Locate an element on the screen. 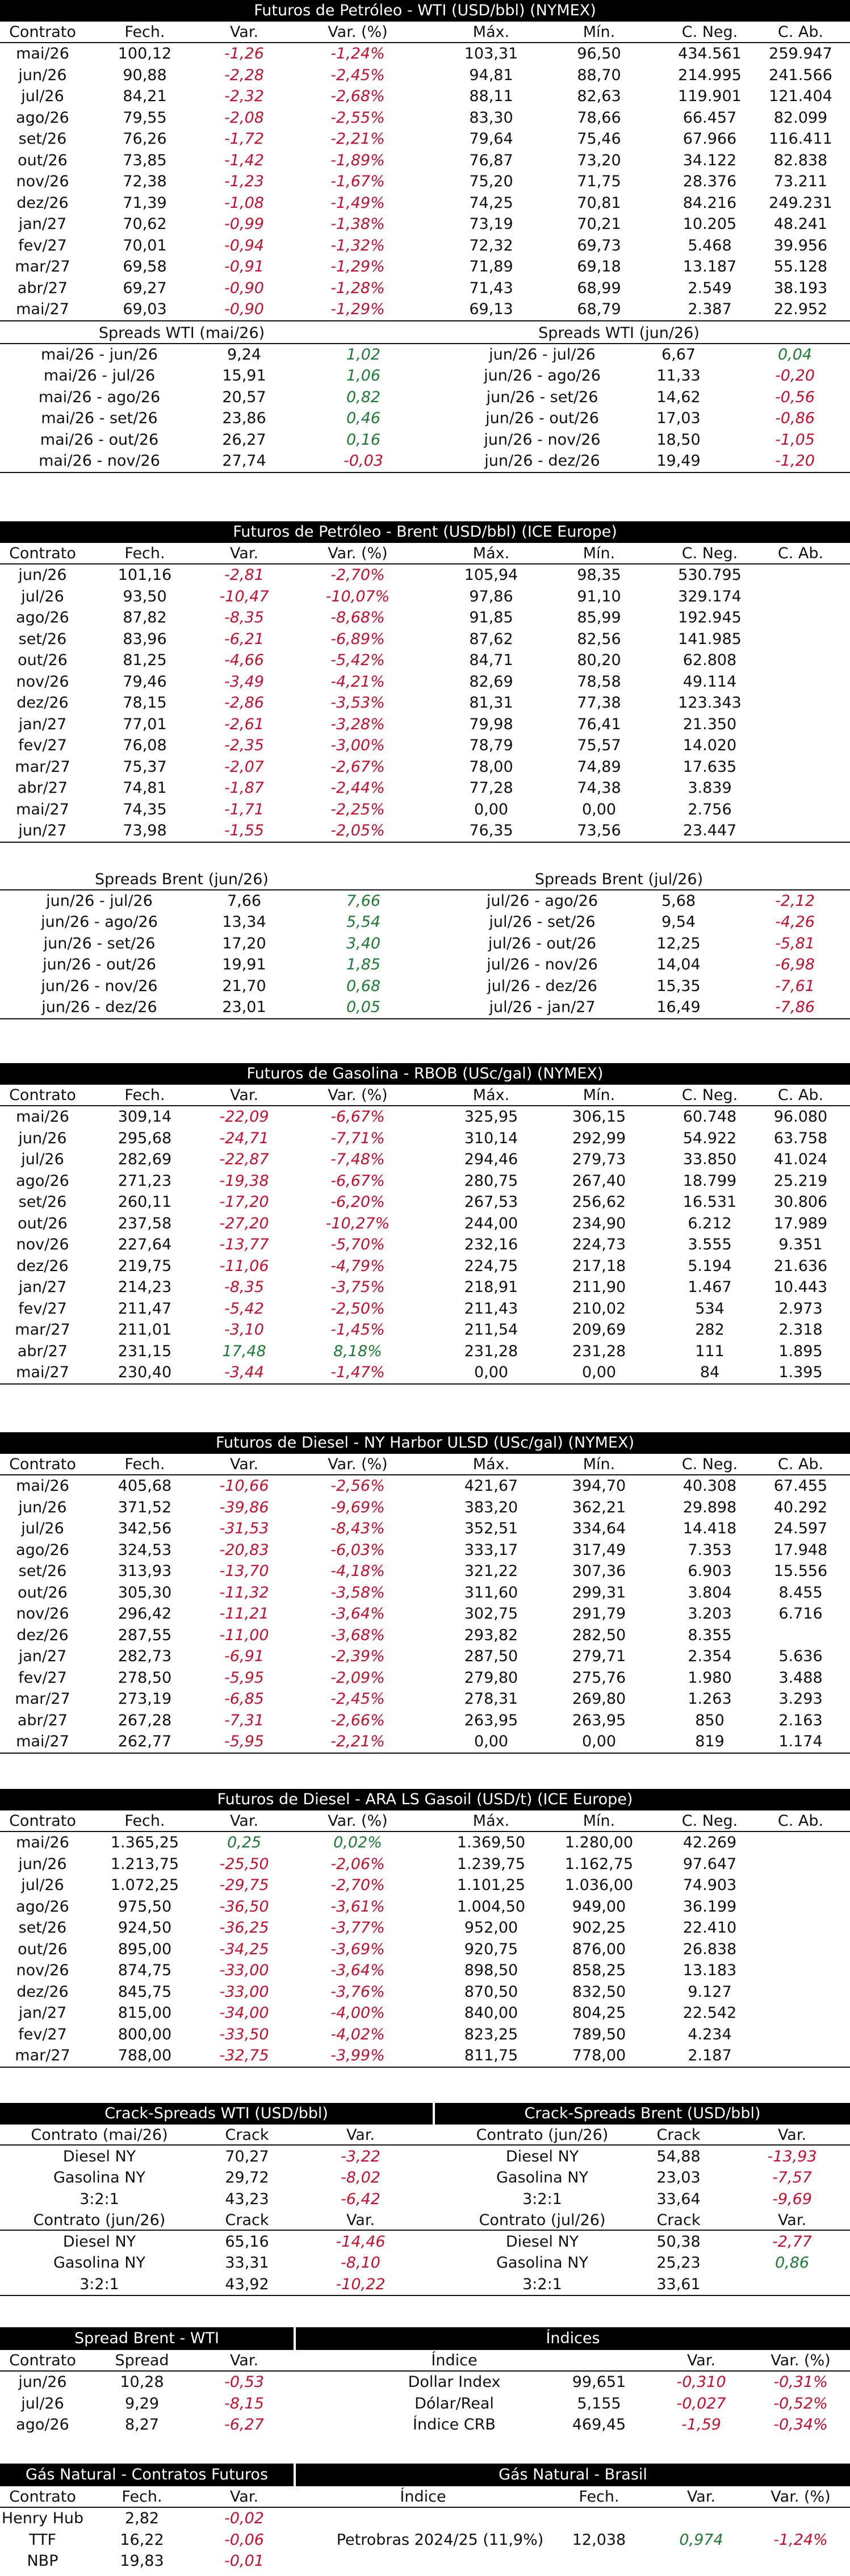 This screenshot has width=850, height=2576. cell: Contrato is located at coordinates (43, 1095).